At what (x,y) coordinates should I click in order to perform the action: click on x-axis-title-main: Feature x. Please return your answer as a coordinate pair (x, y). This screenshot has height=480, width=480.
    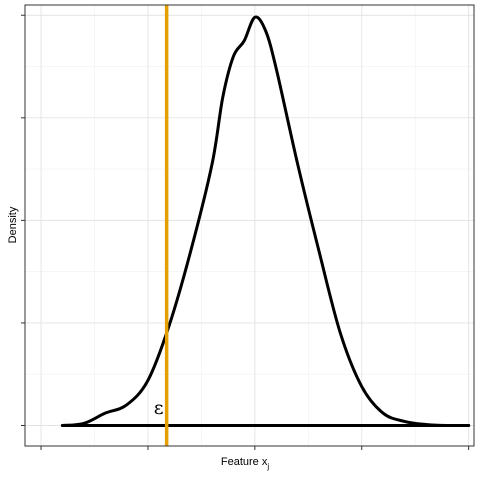
    Looking at the image, I should click on (244, 462).